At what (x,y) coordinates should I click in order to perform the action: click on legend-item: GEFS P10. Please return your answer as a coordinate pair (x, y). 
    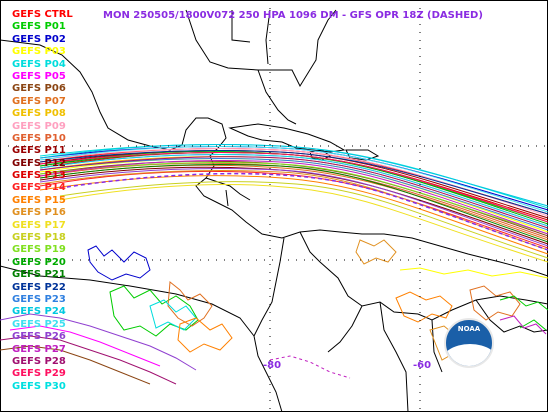
    Looking at the image, I should click on (39, 138).